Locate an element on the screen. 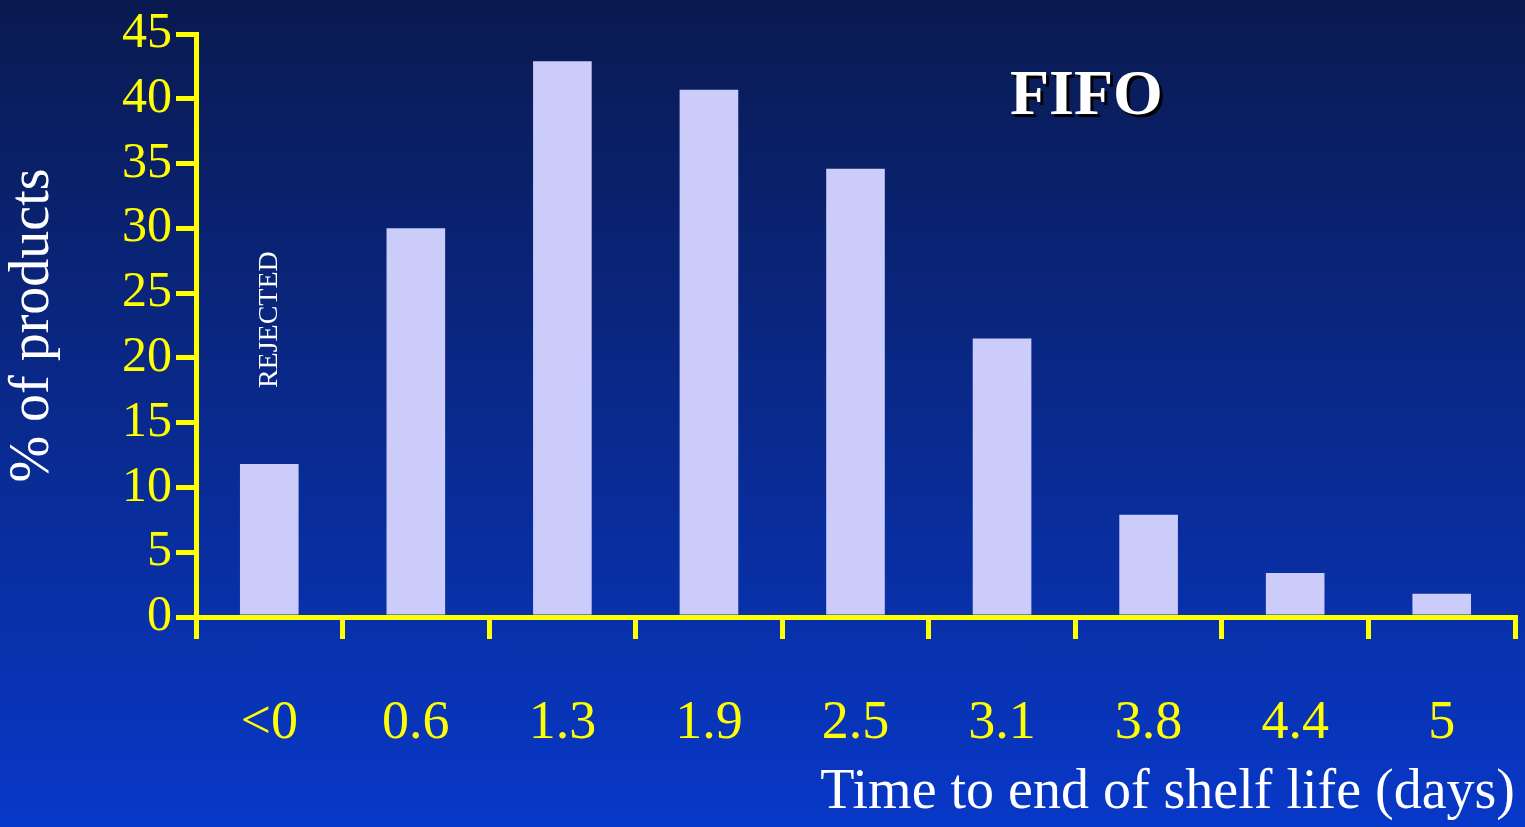 This screenshot has height=827, width=1525. y-tick-label: 5 is located at coordinates (159, 548).